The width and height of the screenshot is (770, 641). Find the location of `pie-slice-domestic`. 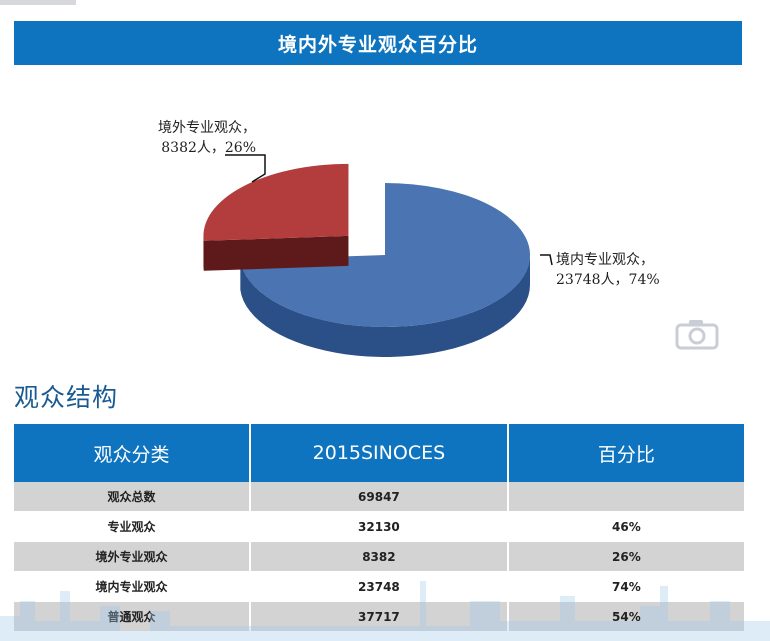

pie-slice-domestic is located at coordinates (385, 270).